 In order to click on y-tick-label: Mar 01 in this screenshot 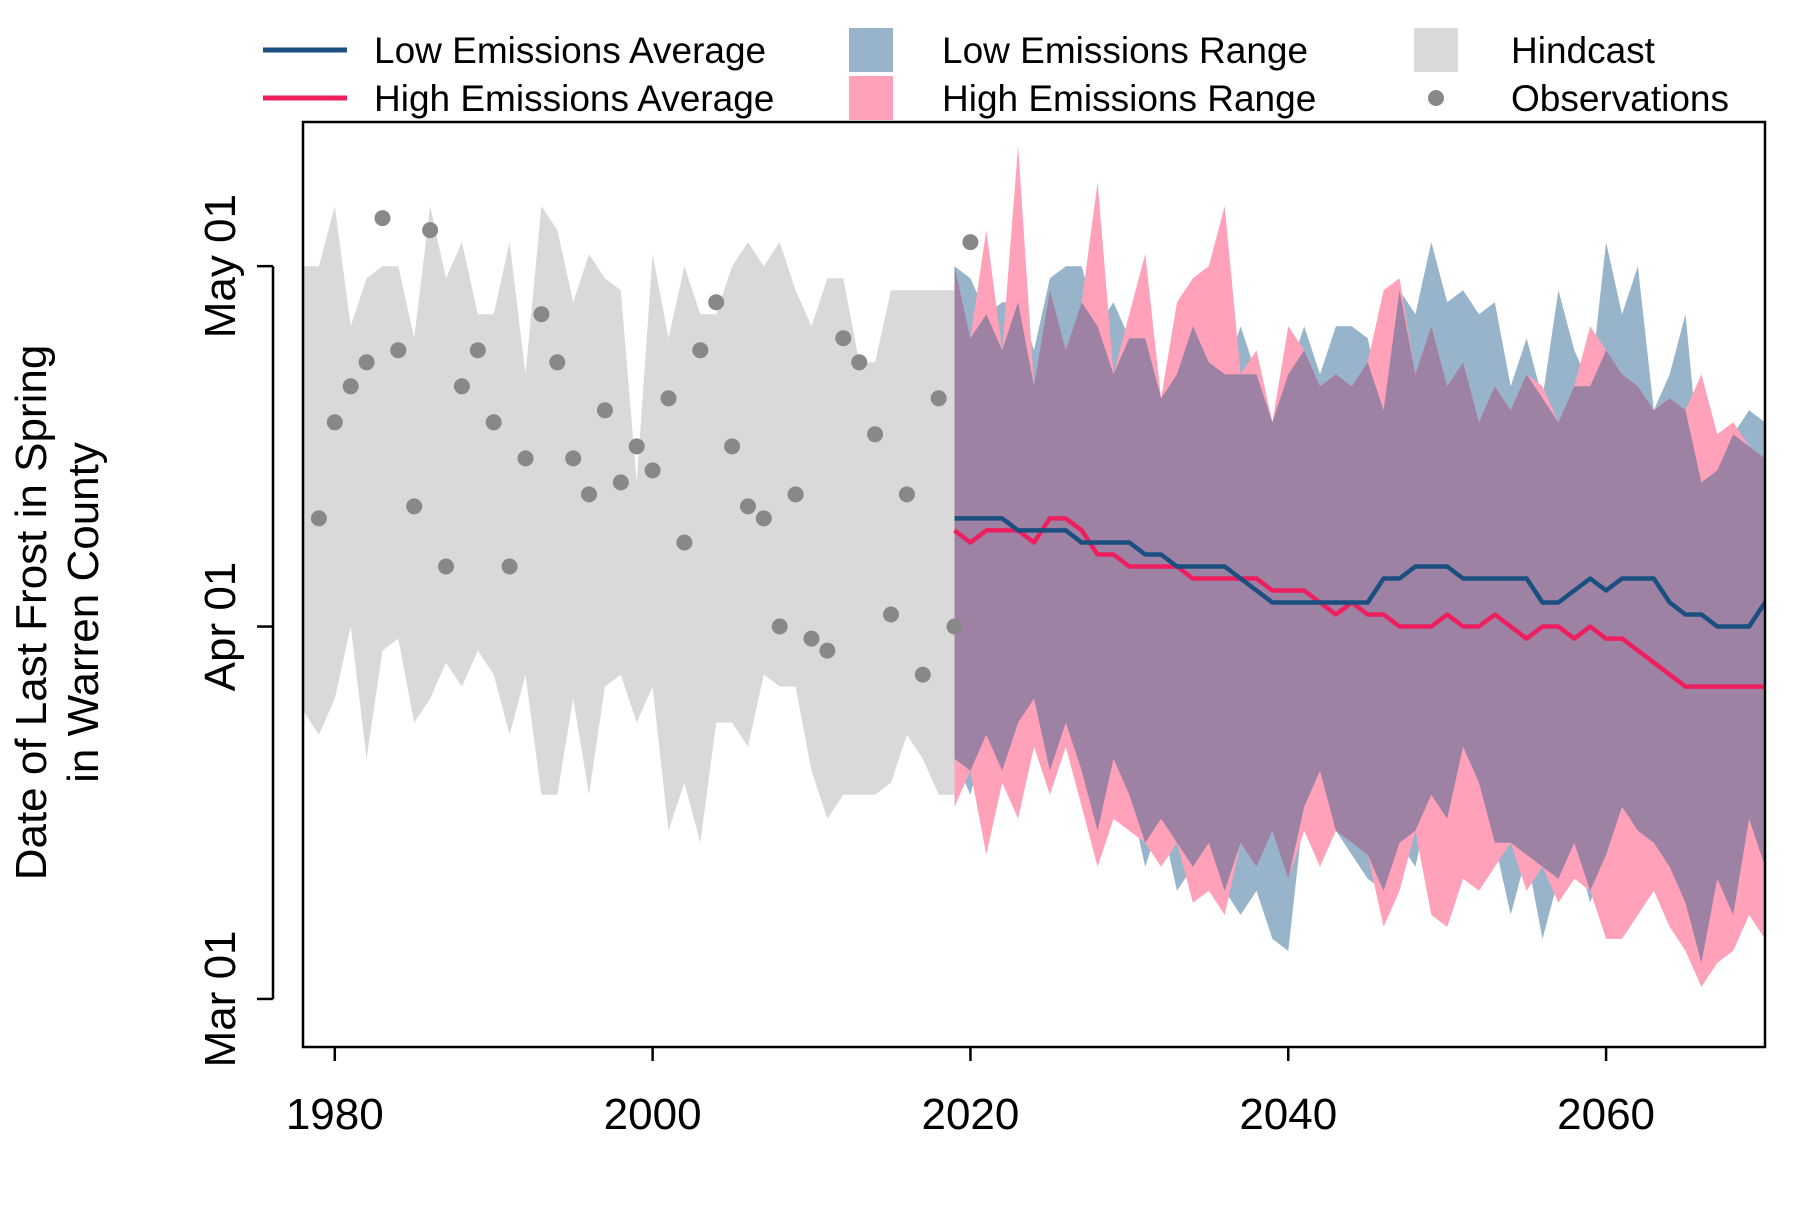, I will do `click(220, 998)`.